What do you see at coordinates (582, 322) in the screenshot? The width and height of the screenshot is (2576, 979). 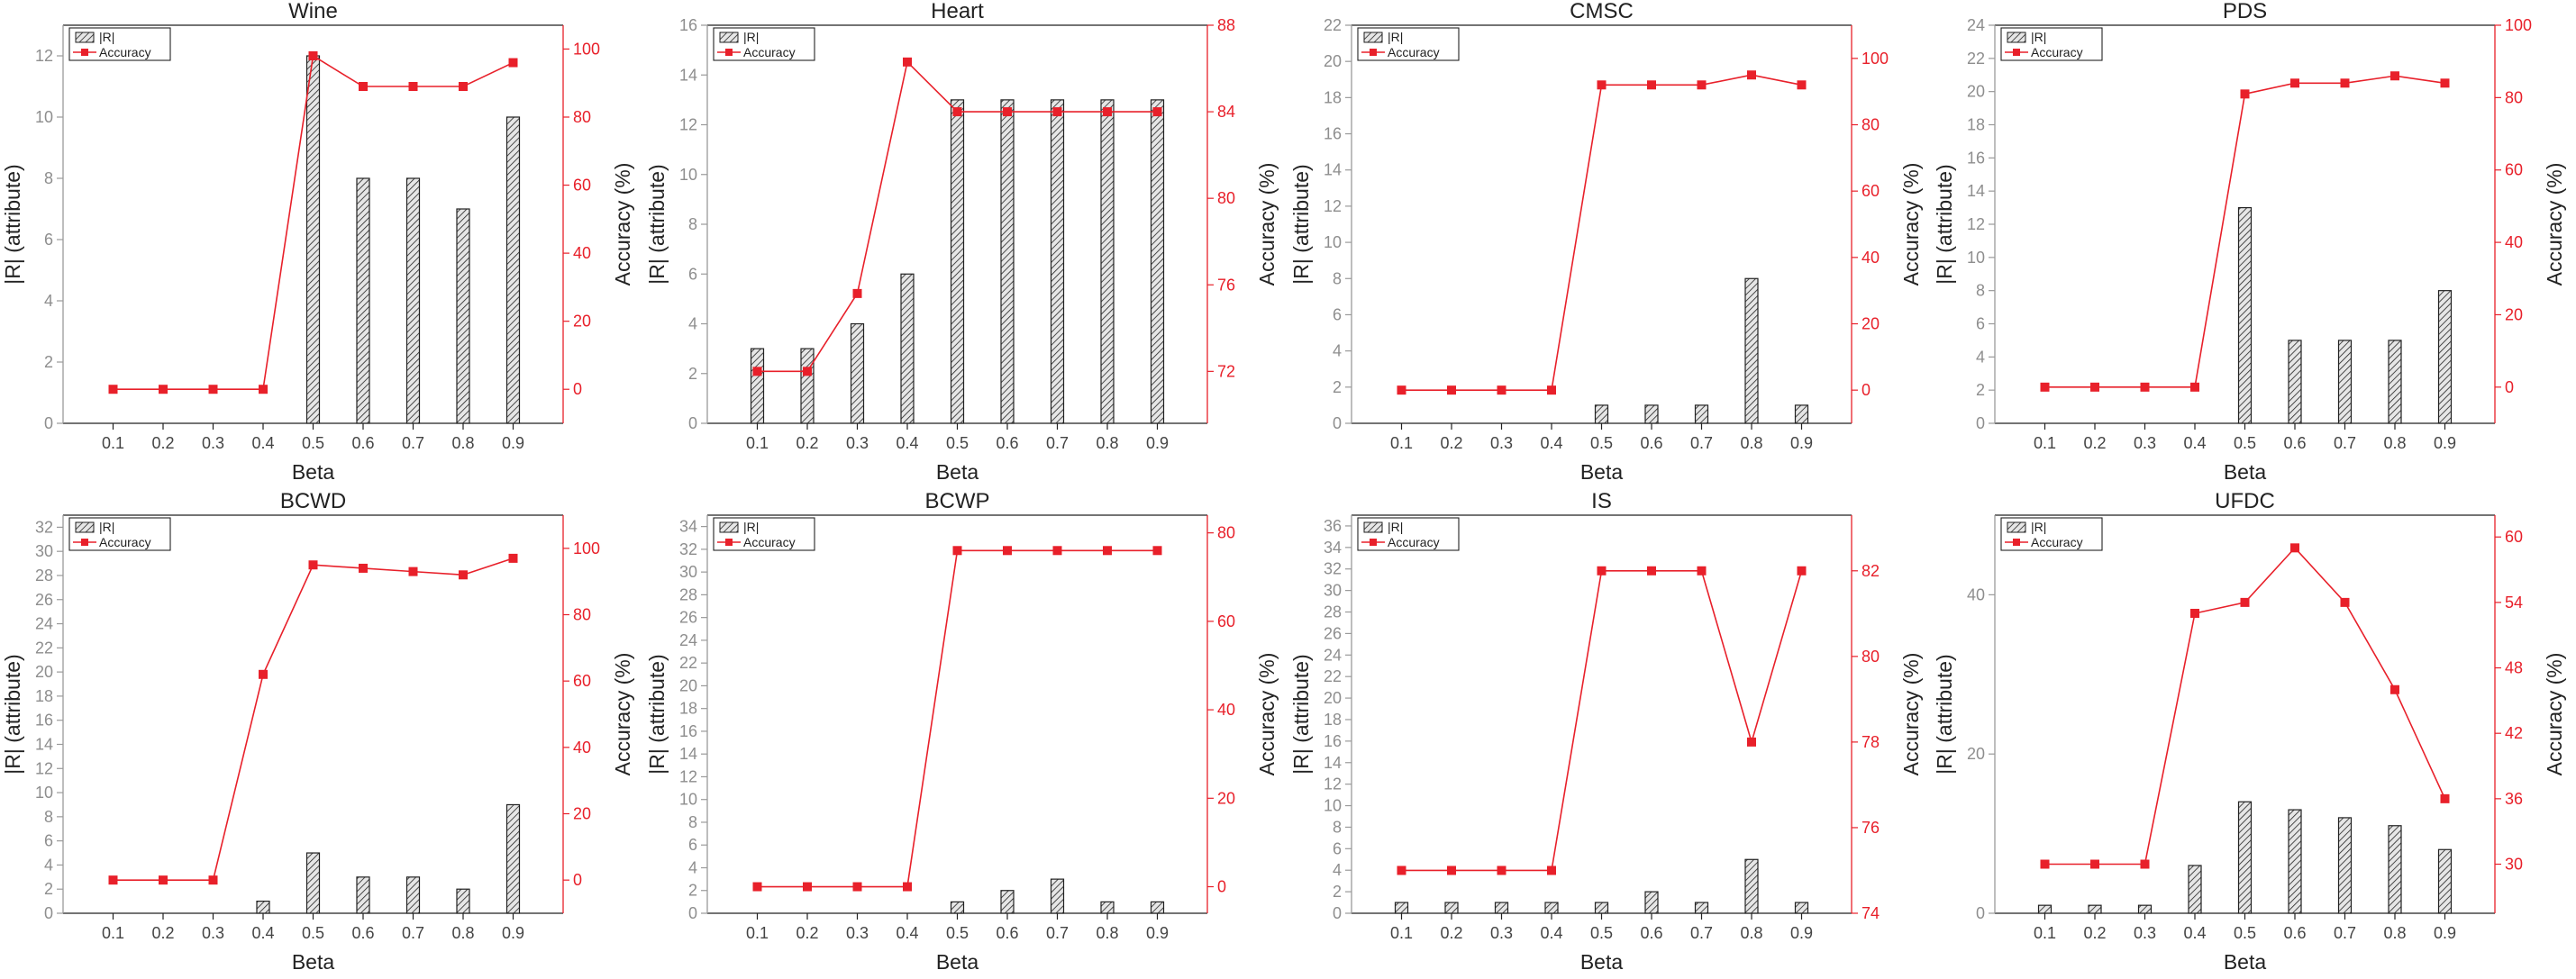 I see `right-tick-label: 20` at bounding box center [582, 322].